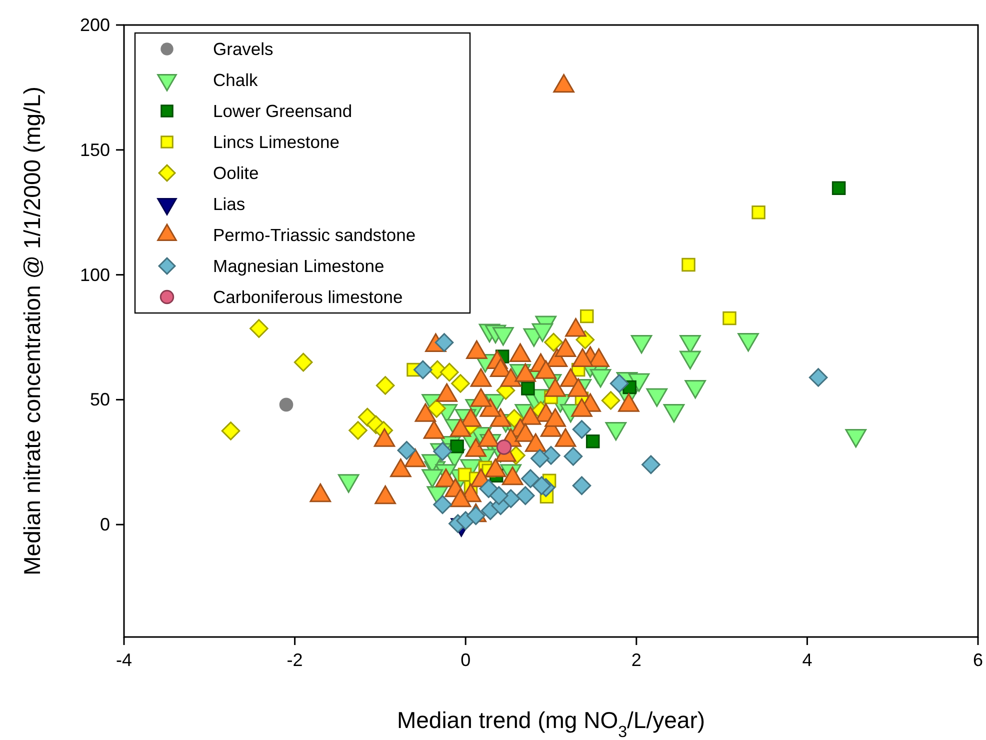 The height and width of the screenshot is (740, 986). What do you see at coordinates (124, 660) in the screenshot?
I see `x-tick-label: -4` at bounding box center [124, 660].